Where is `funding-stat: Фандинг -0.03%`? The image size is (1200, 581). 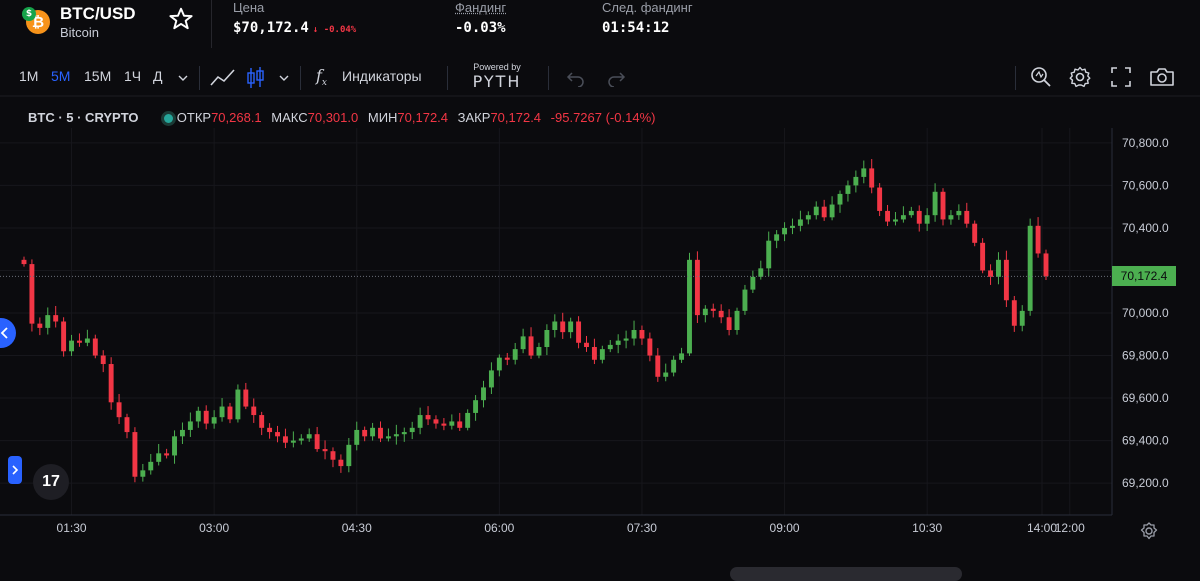 funding-stat: Фандинг -0.03% is located at coordinates (515, 18).